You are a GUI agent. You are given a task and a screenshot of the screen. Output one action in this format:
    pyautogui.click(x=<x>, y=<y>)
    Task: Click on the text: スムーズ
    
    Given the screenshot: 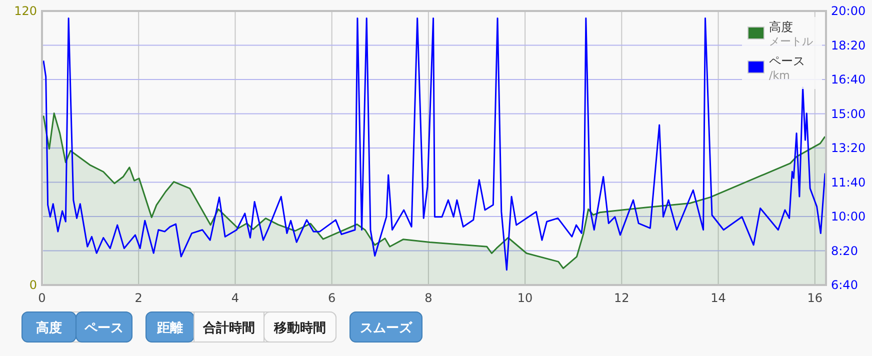 What is the action you would take?
    pyautogui.click(x=386, y=328)
    